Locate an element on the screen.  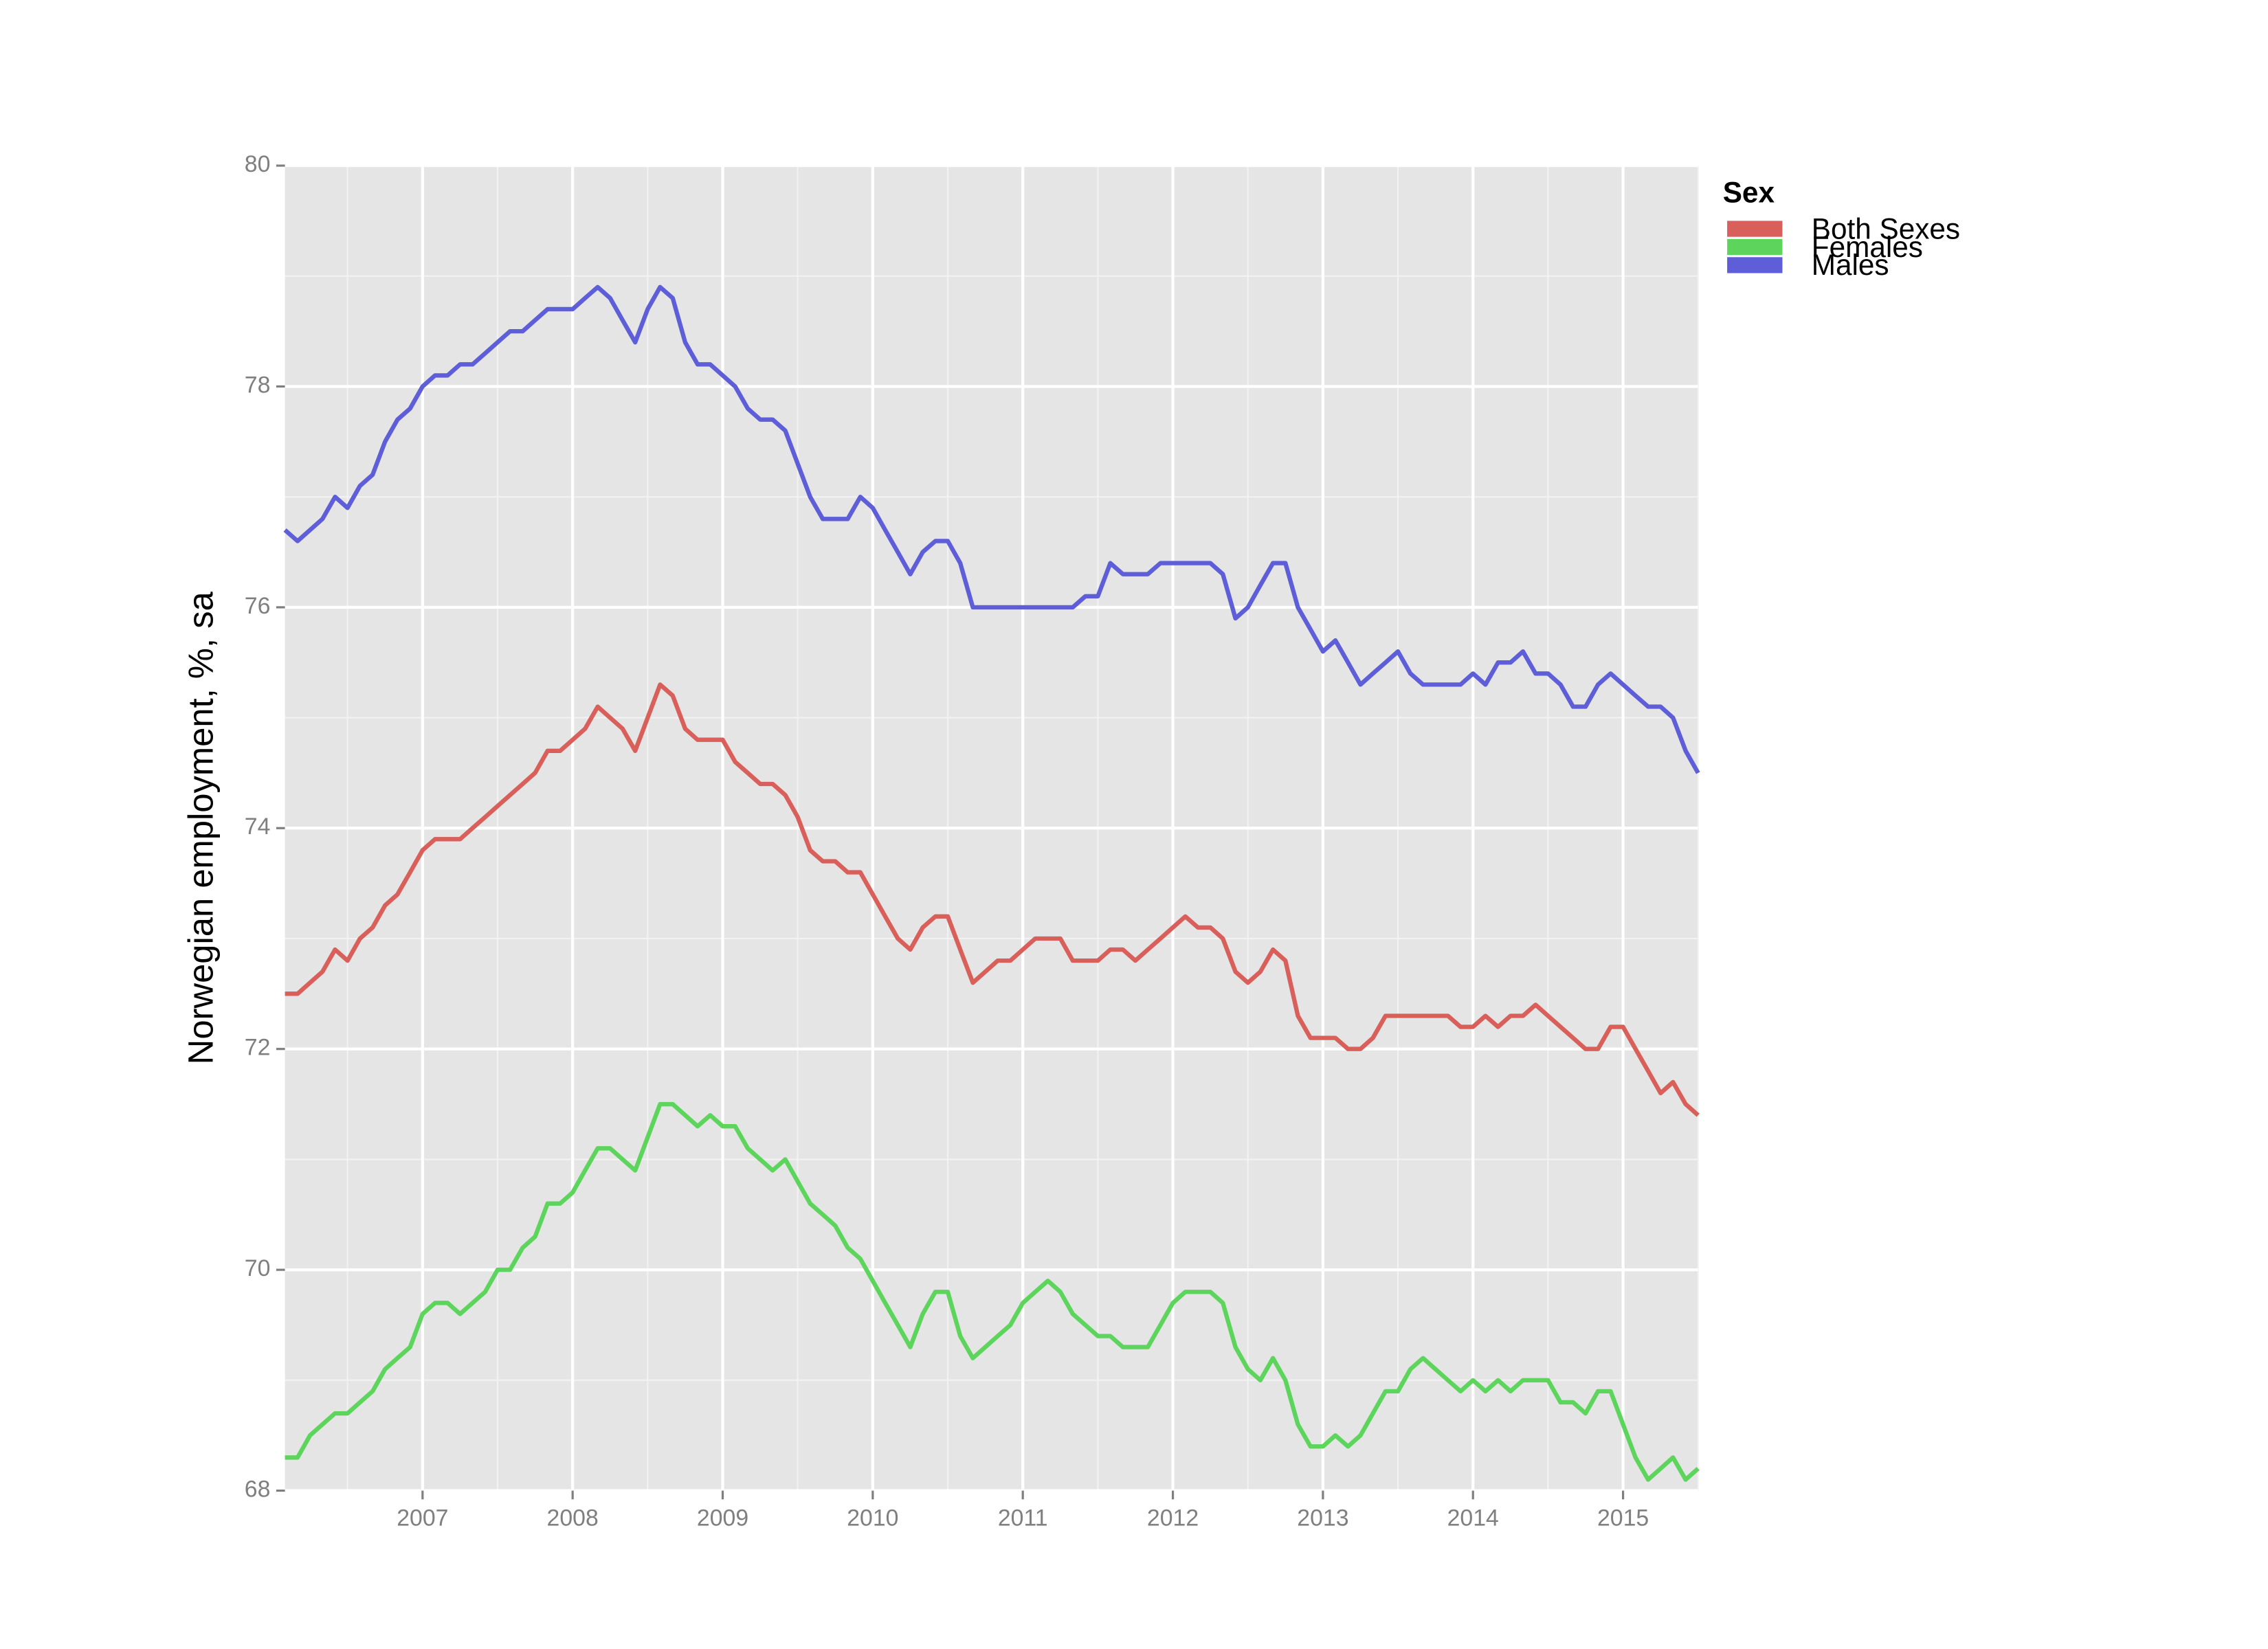
x-tick-label: 2012 is located at coordinates (1173, 1518).